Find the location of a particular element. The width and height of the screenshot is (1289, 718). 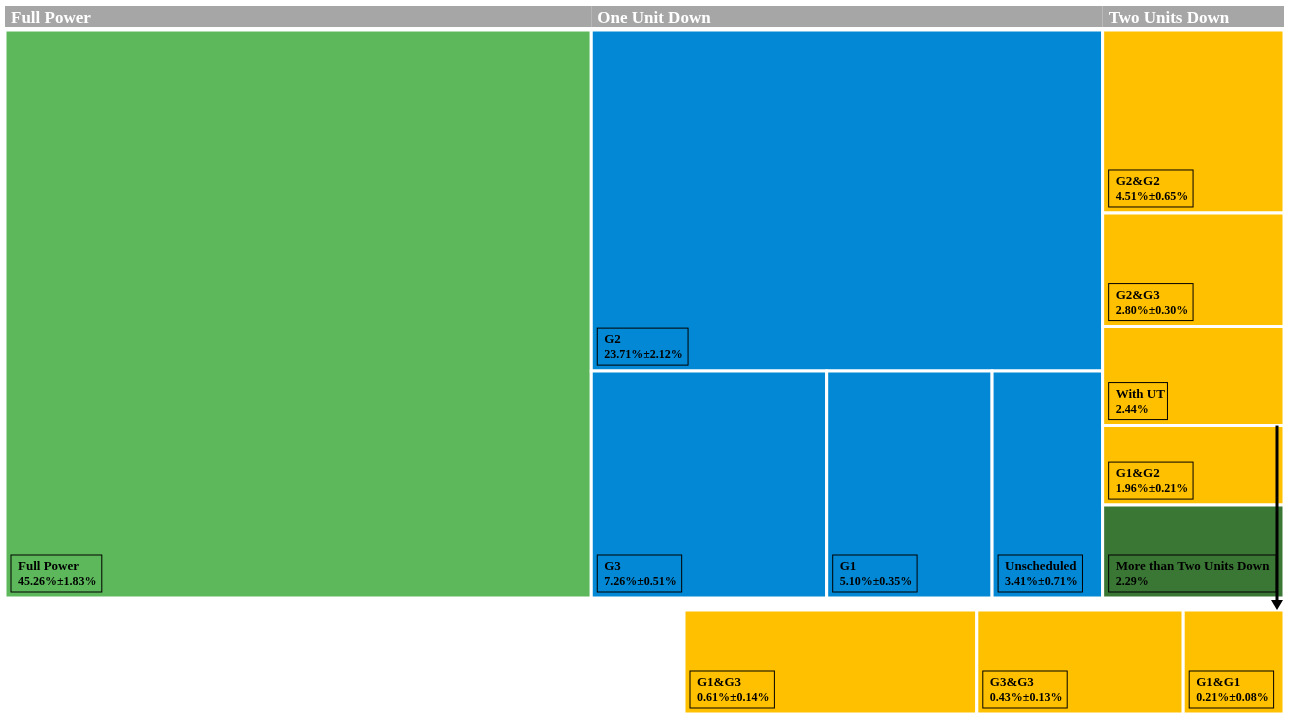

category-label: Unscheduled is located at coordinates (1041, 565).